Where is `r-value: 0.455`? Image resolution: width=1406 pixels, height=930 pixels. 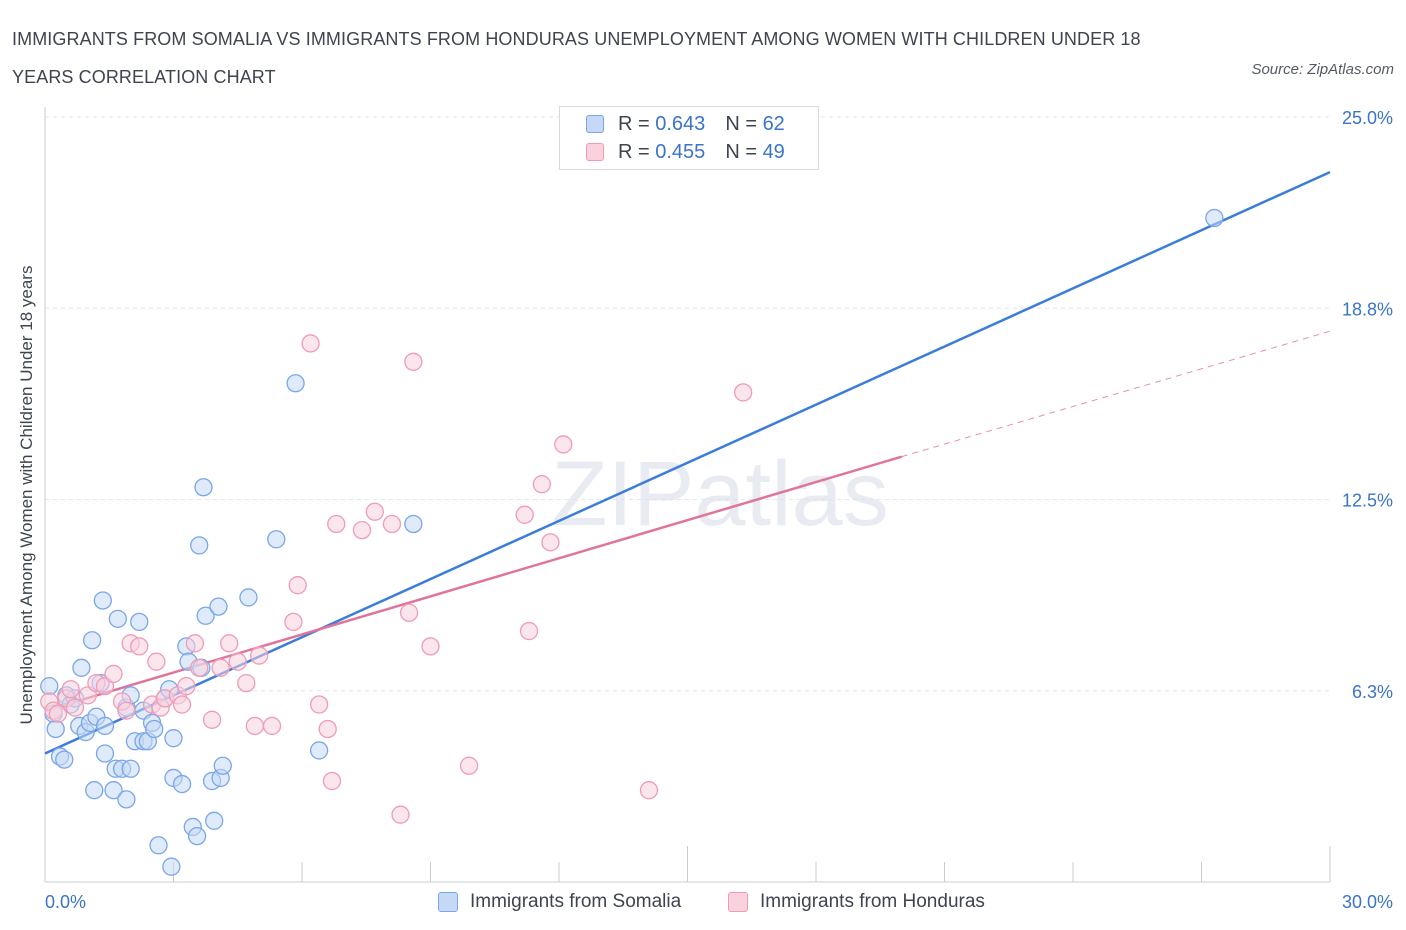
r-value: 0.455 is located at coordinates (680, 151).